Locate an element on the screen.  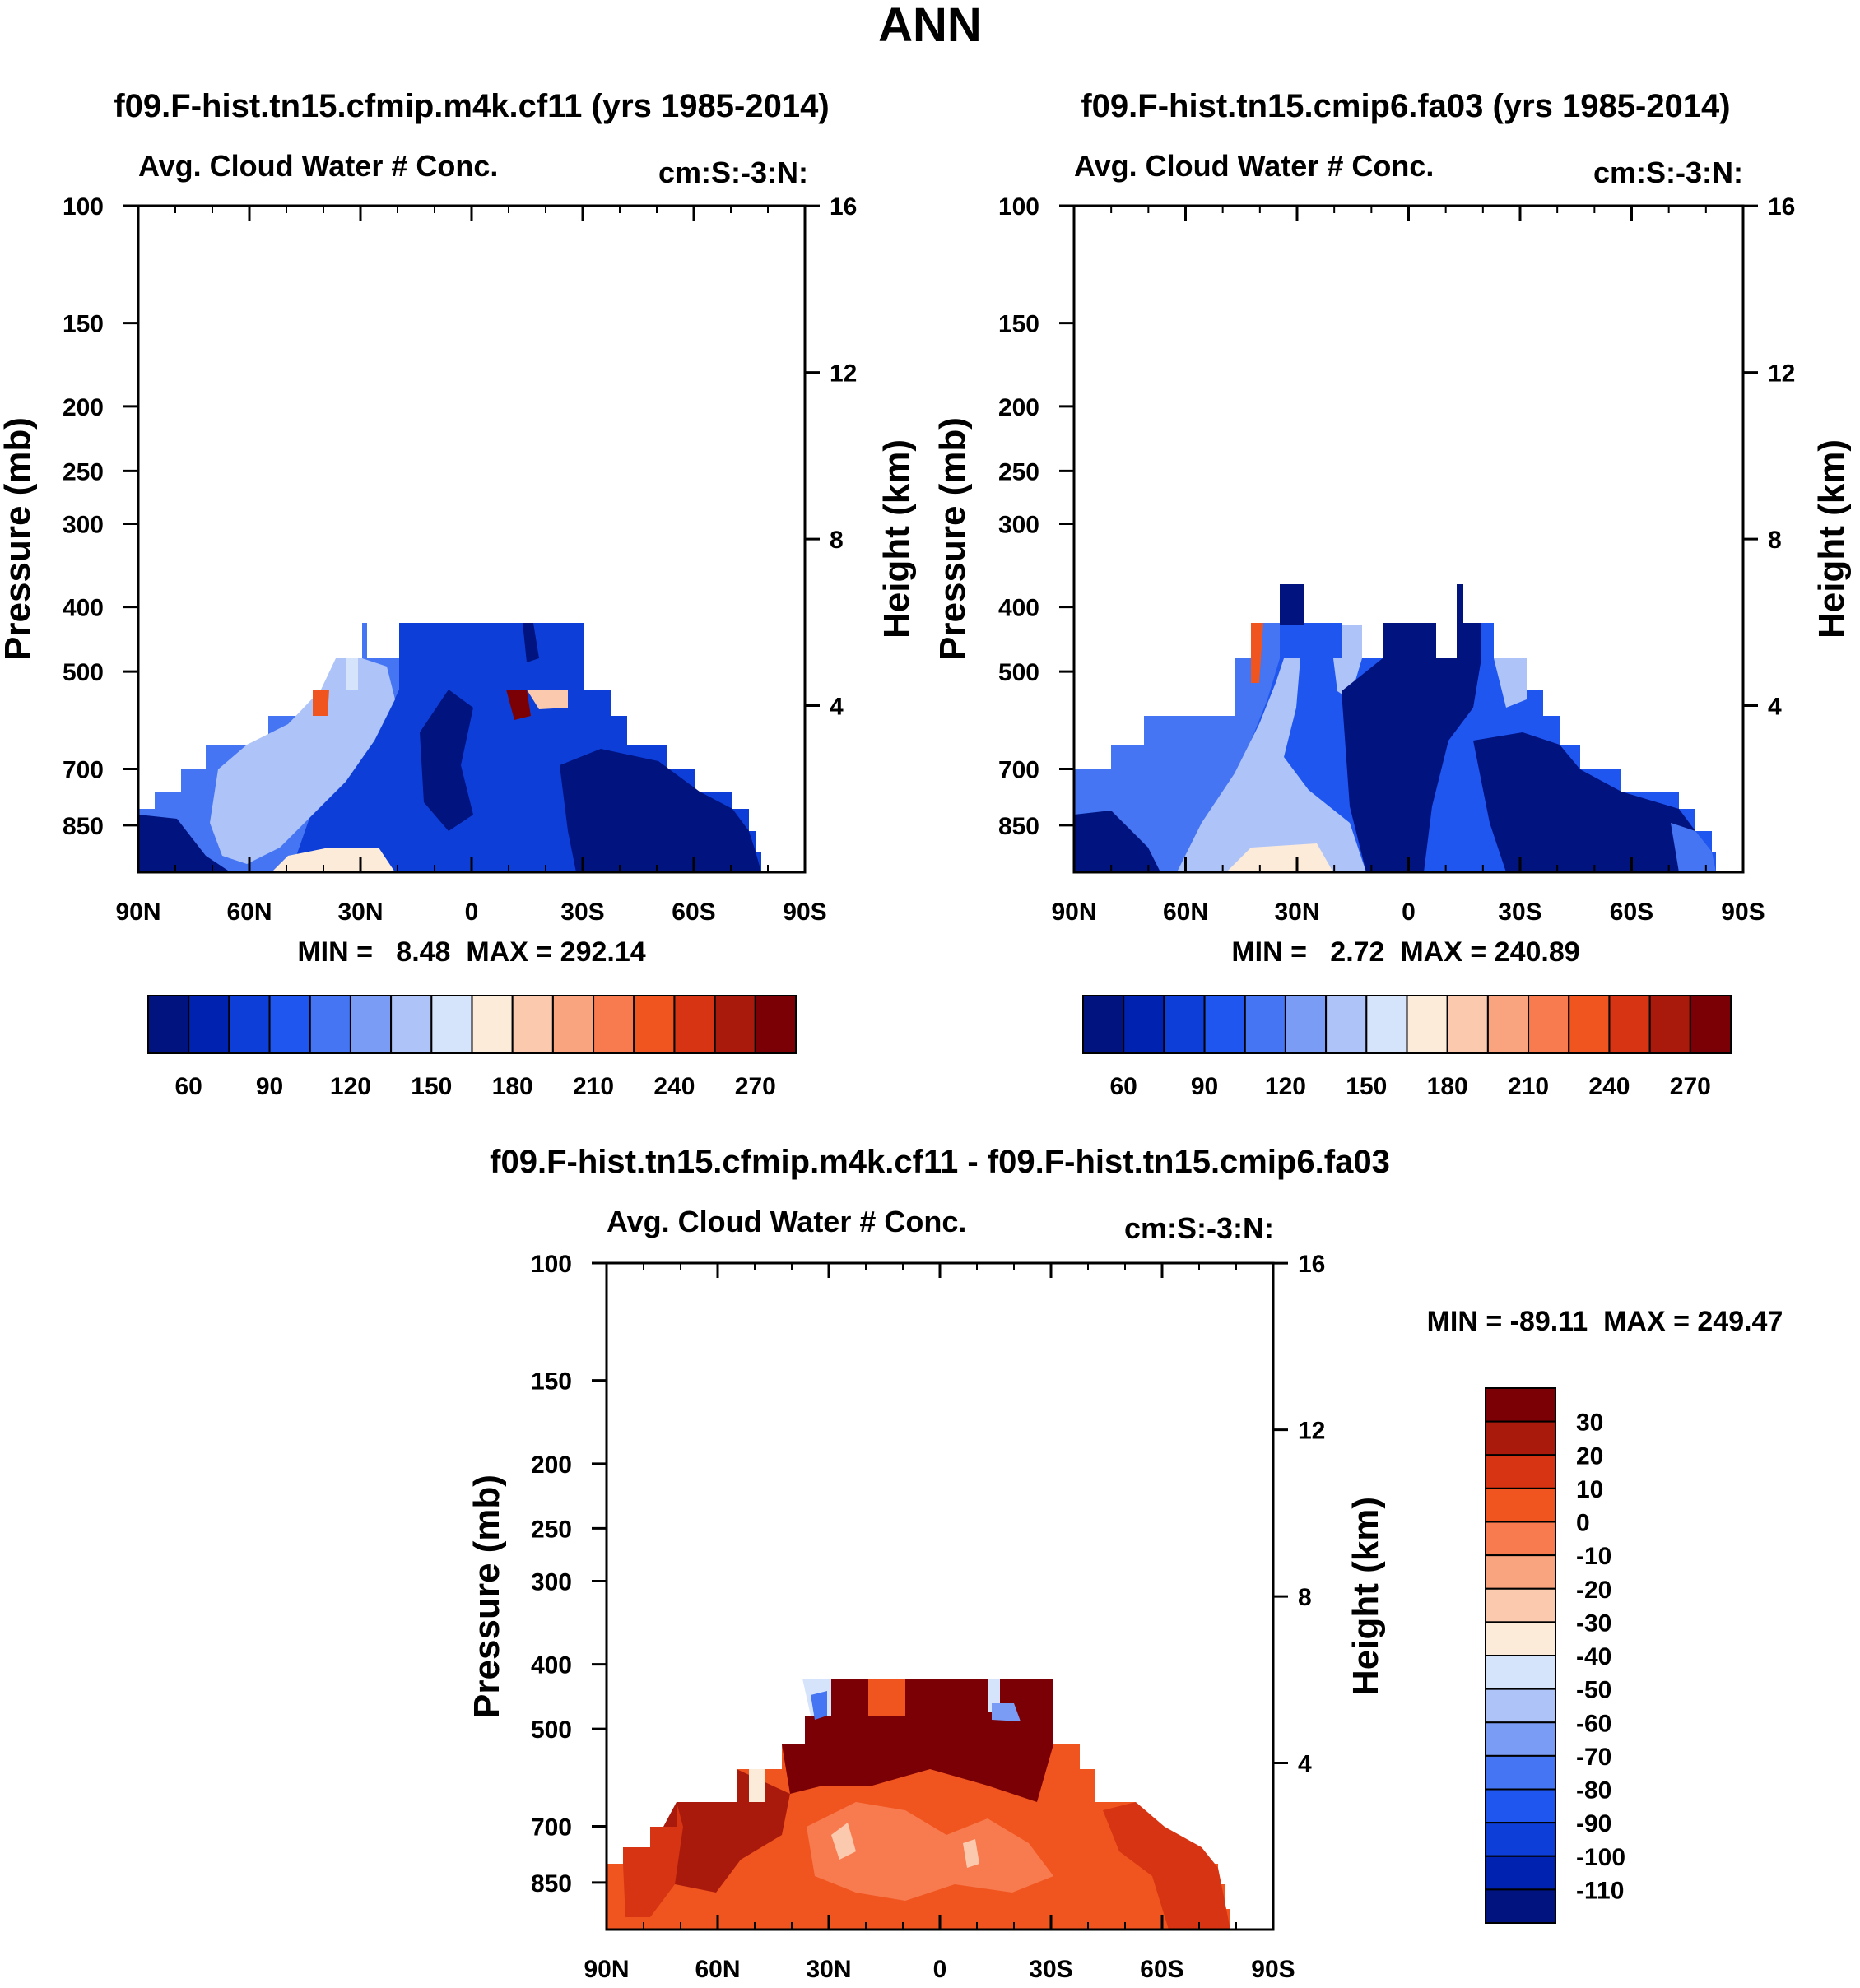
y2-axis-label: Height (km) is located at coordinates (897, 539).